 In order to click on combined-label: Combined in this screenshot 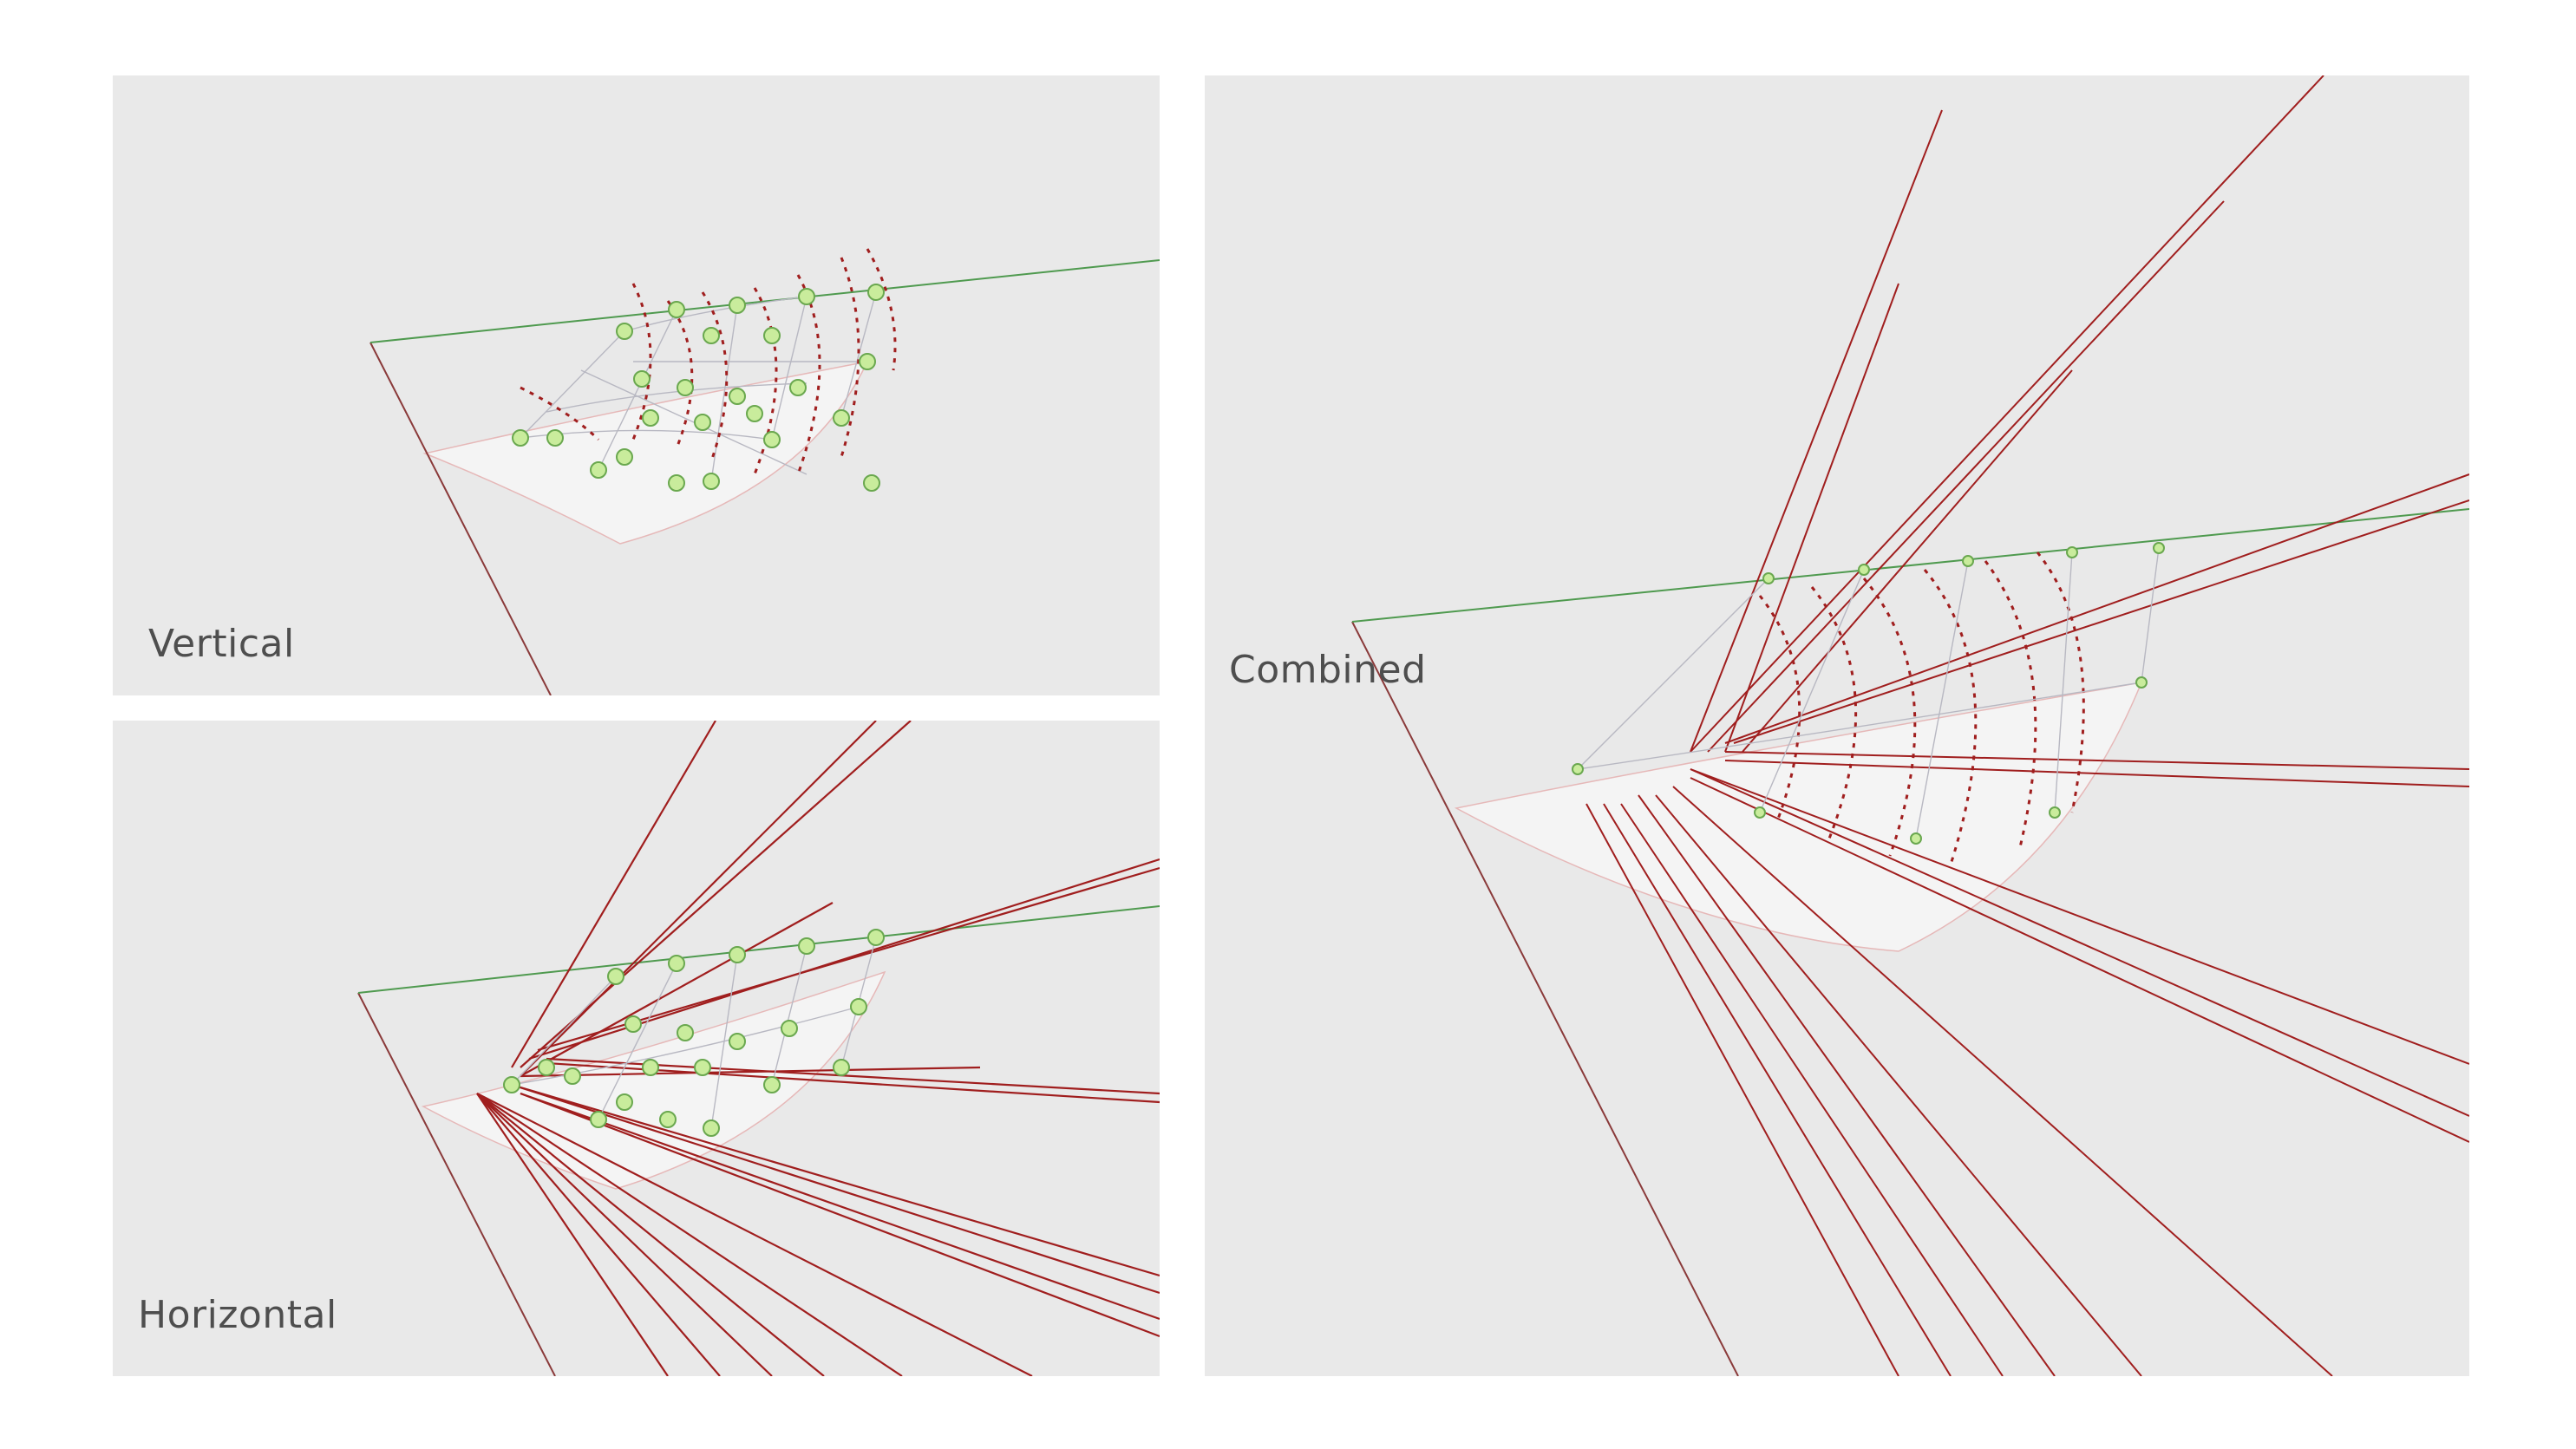, I will do `click(1328, 670)`.